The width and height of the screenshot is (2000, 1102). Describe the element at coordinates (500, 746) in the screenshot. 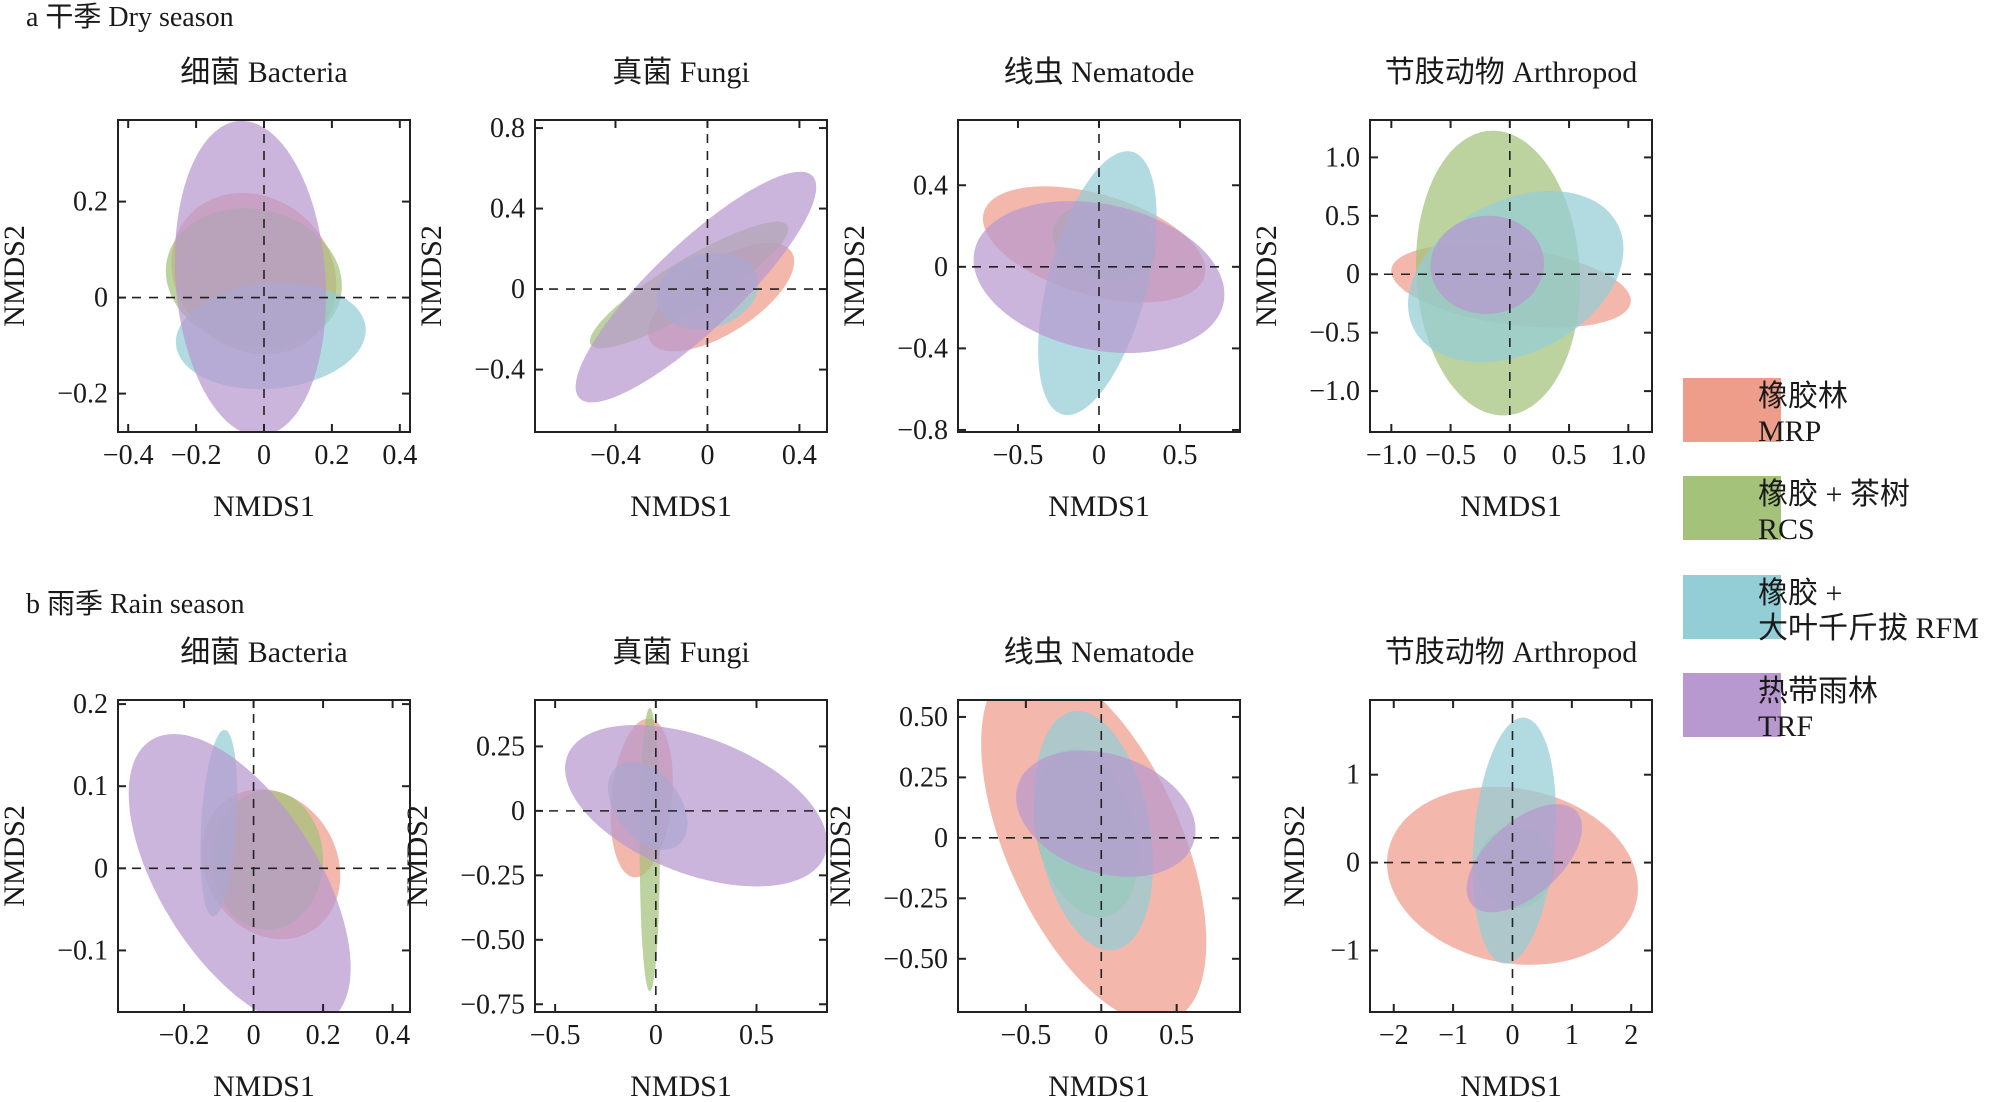

I see `y-tick-label: 0.25` at that location.